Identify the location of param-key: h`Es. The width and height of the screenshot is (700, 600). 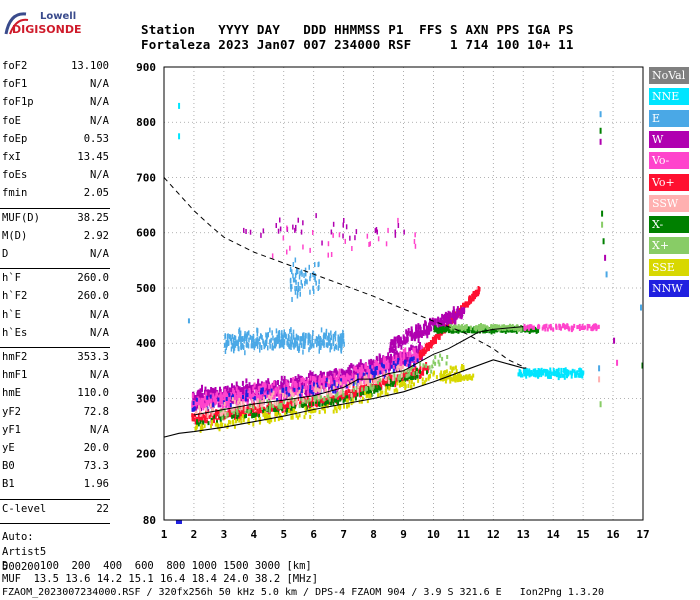
(15, 332).